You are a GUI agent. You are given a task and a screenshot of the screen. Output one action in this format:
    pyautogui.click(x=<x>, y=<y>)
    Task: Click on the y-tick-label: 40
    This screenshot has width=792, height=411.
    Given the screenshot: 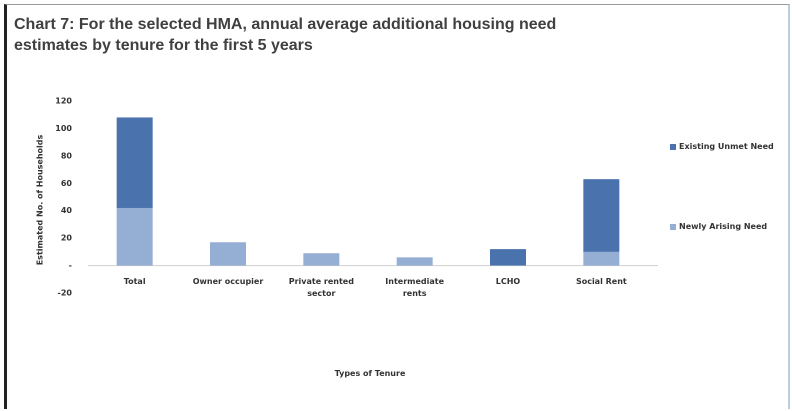 What is the action you would take?
    pyautogui.click(x=67, y=210)
    